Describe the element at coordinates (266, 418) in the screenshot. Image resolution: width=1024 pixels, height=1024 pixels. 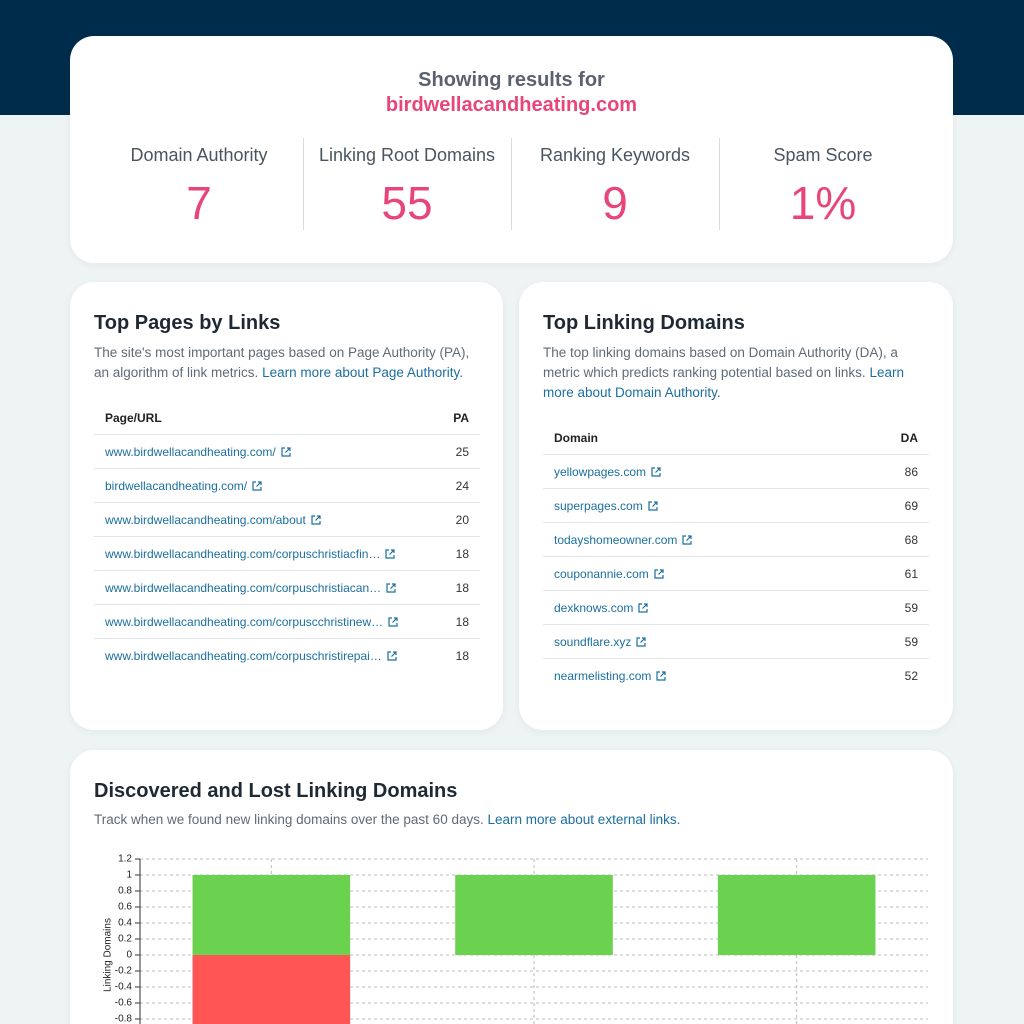
I see `column-header: Page/URL` at that location.